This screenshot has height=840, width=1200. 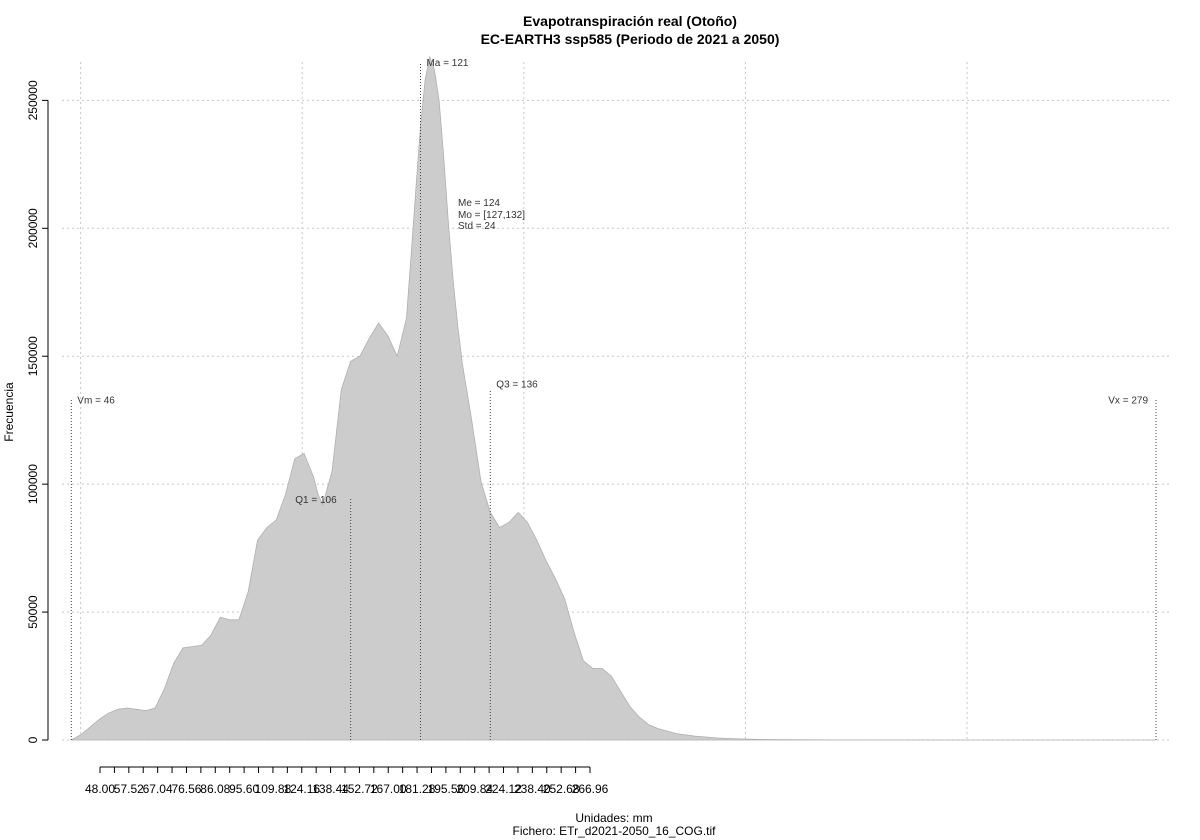 What do you see at coordinates (447, 63) in the screenshot?
I see `marker-label-2: Ma = 121` at bounding box center [447, 63].